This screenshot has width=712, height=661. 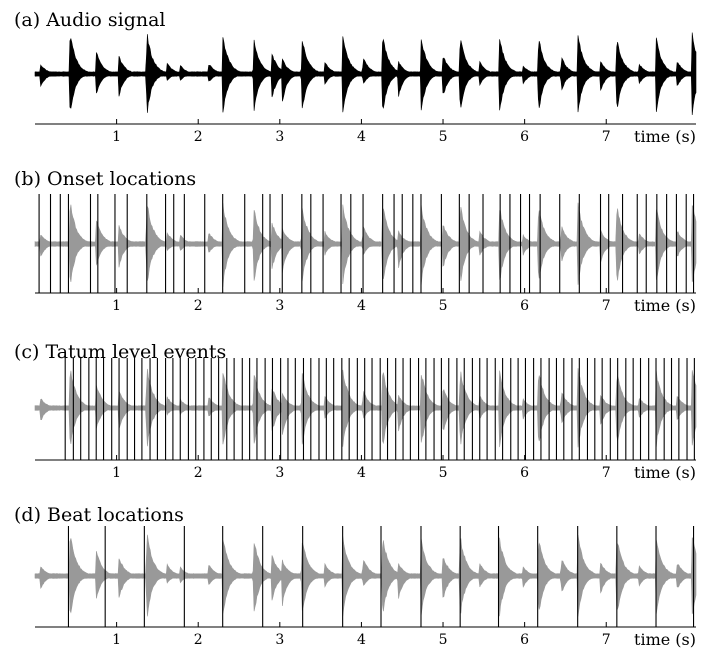 I want to click on panel-title: (b) Onset locations, so click(x=105, y=179).